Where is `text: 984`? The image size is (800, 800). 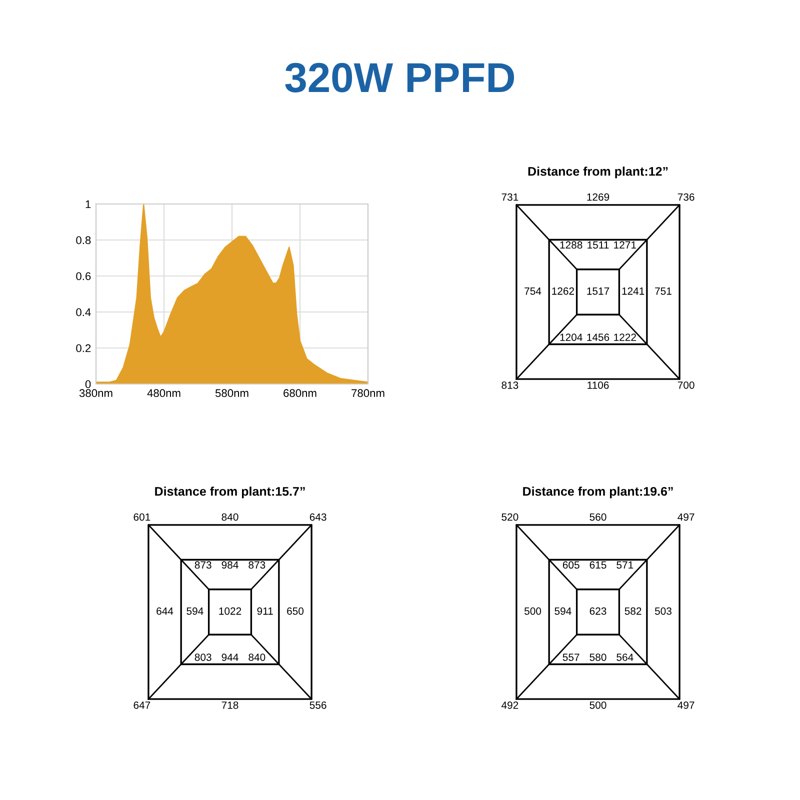
text: 984 is located at coordinates (230, 565).